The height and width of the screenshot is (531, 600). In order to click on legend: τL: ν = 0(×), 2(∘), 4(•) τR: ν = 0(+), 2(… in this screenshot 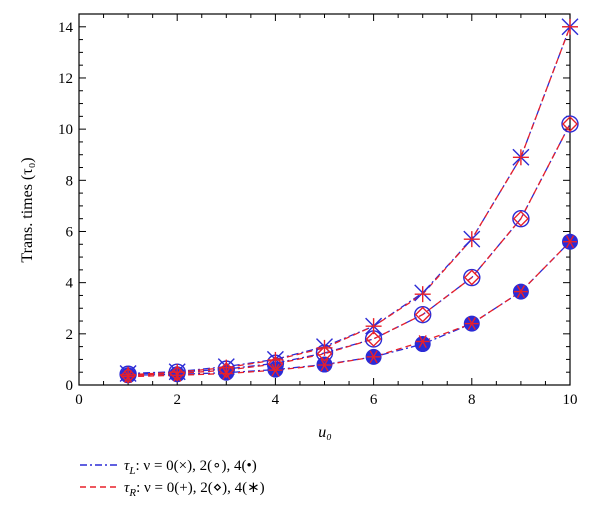, I will do `click(172, 478)`.